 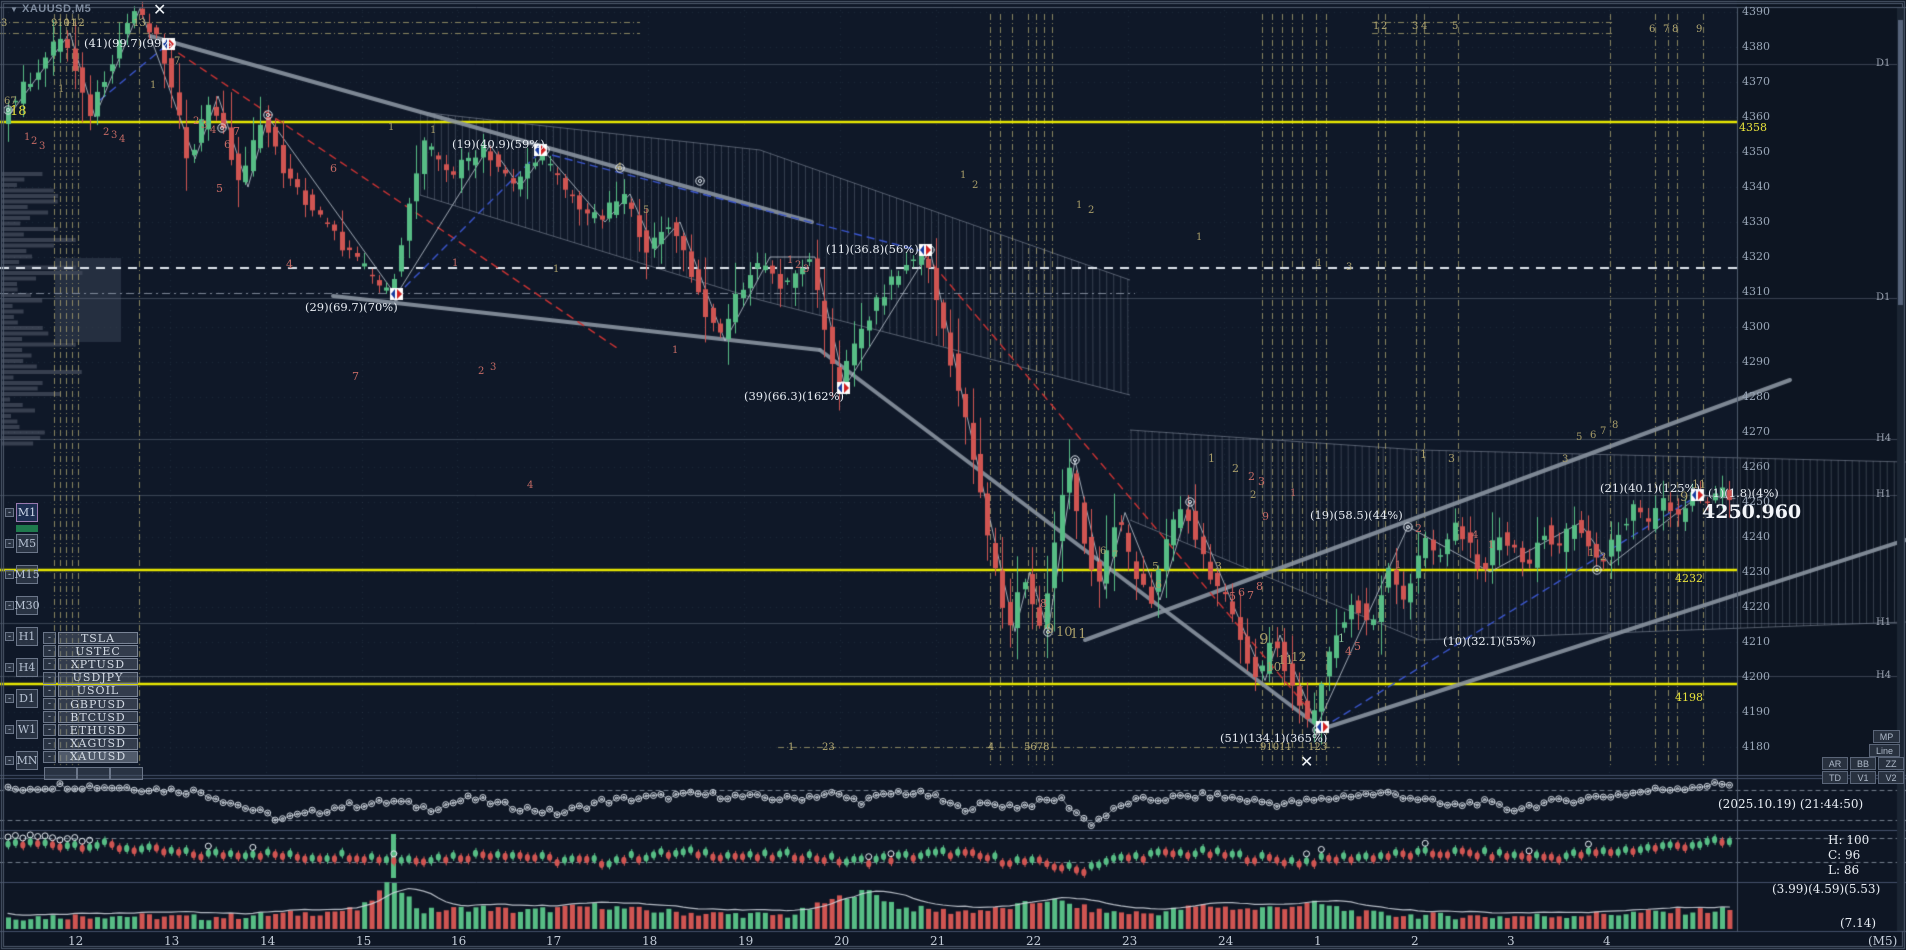 What do you see at coordinates (1037, 747) in the screenshot?
I see `session-number-label: 5678` at bounding box center [1037, 747].